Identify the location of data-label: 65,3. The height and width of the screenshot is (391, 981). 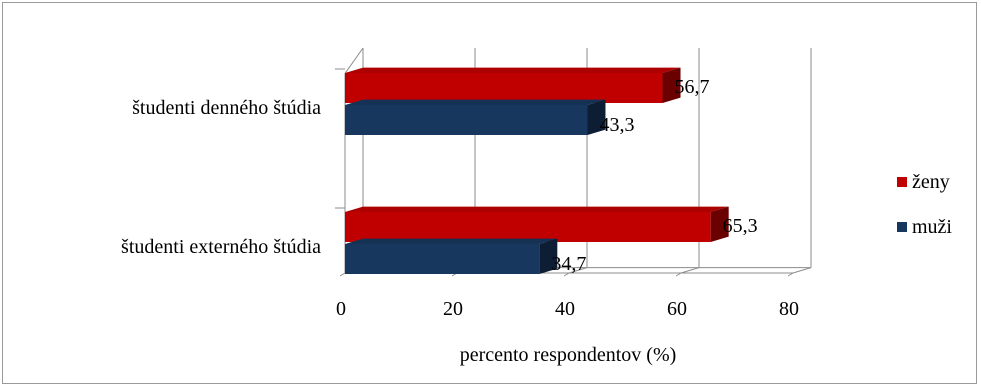
(740, 226).